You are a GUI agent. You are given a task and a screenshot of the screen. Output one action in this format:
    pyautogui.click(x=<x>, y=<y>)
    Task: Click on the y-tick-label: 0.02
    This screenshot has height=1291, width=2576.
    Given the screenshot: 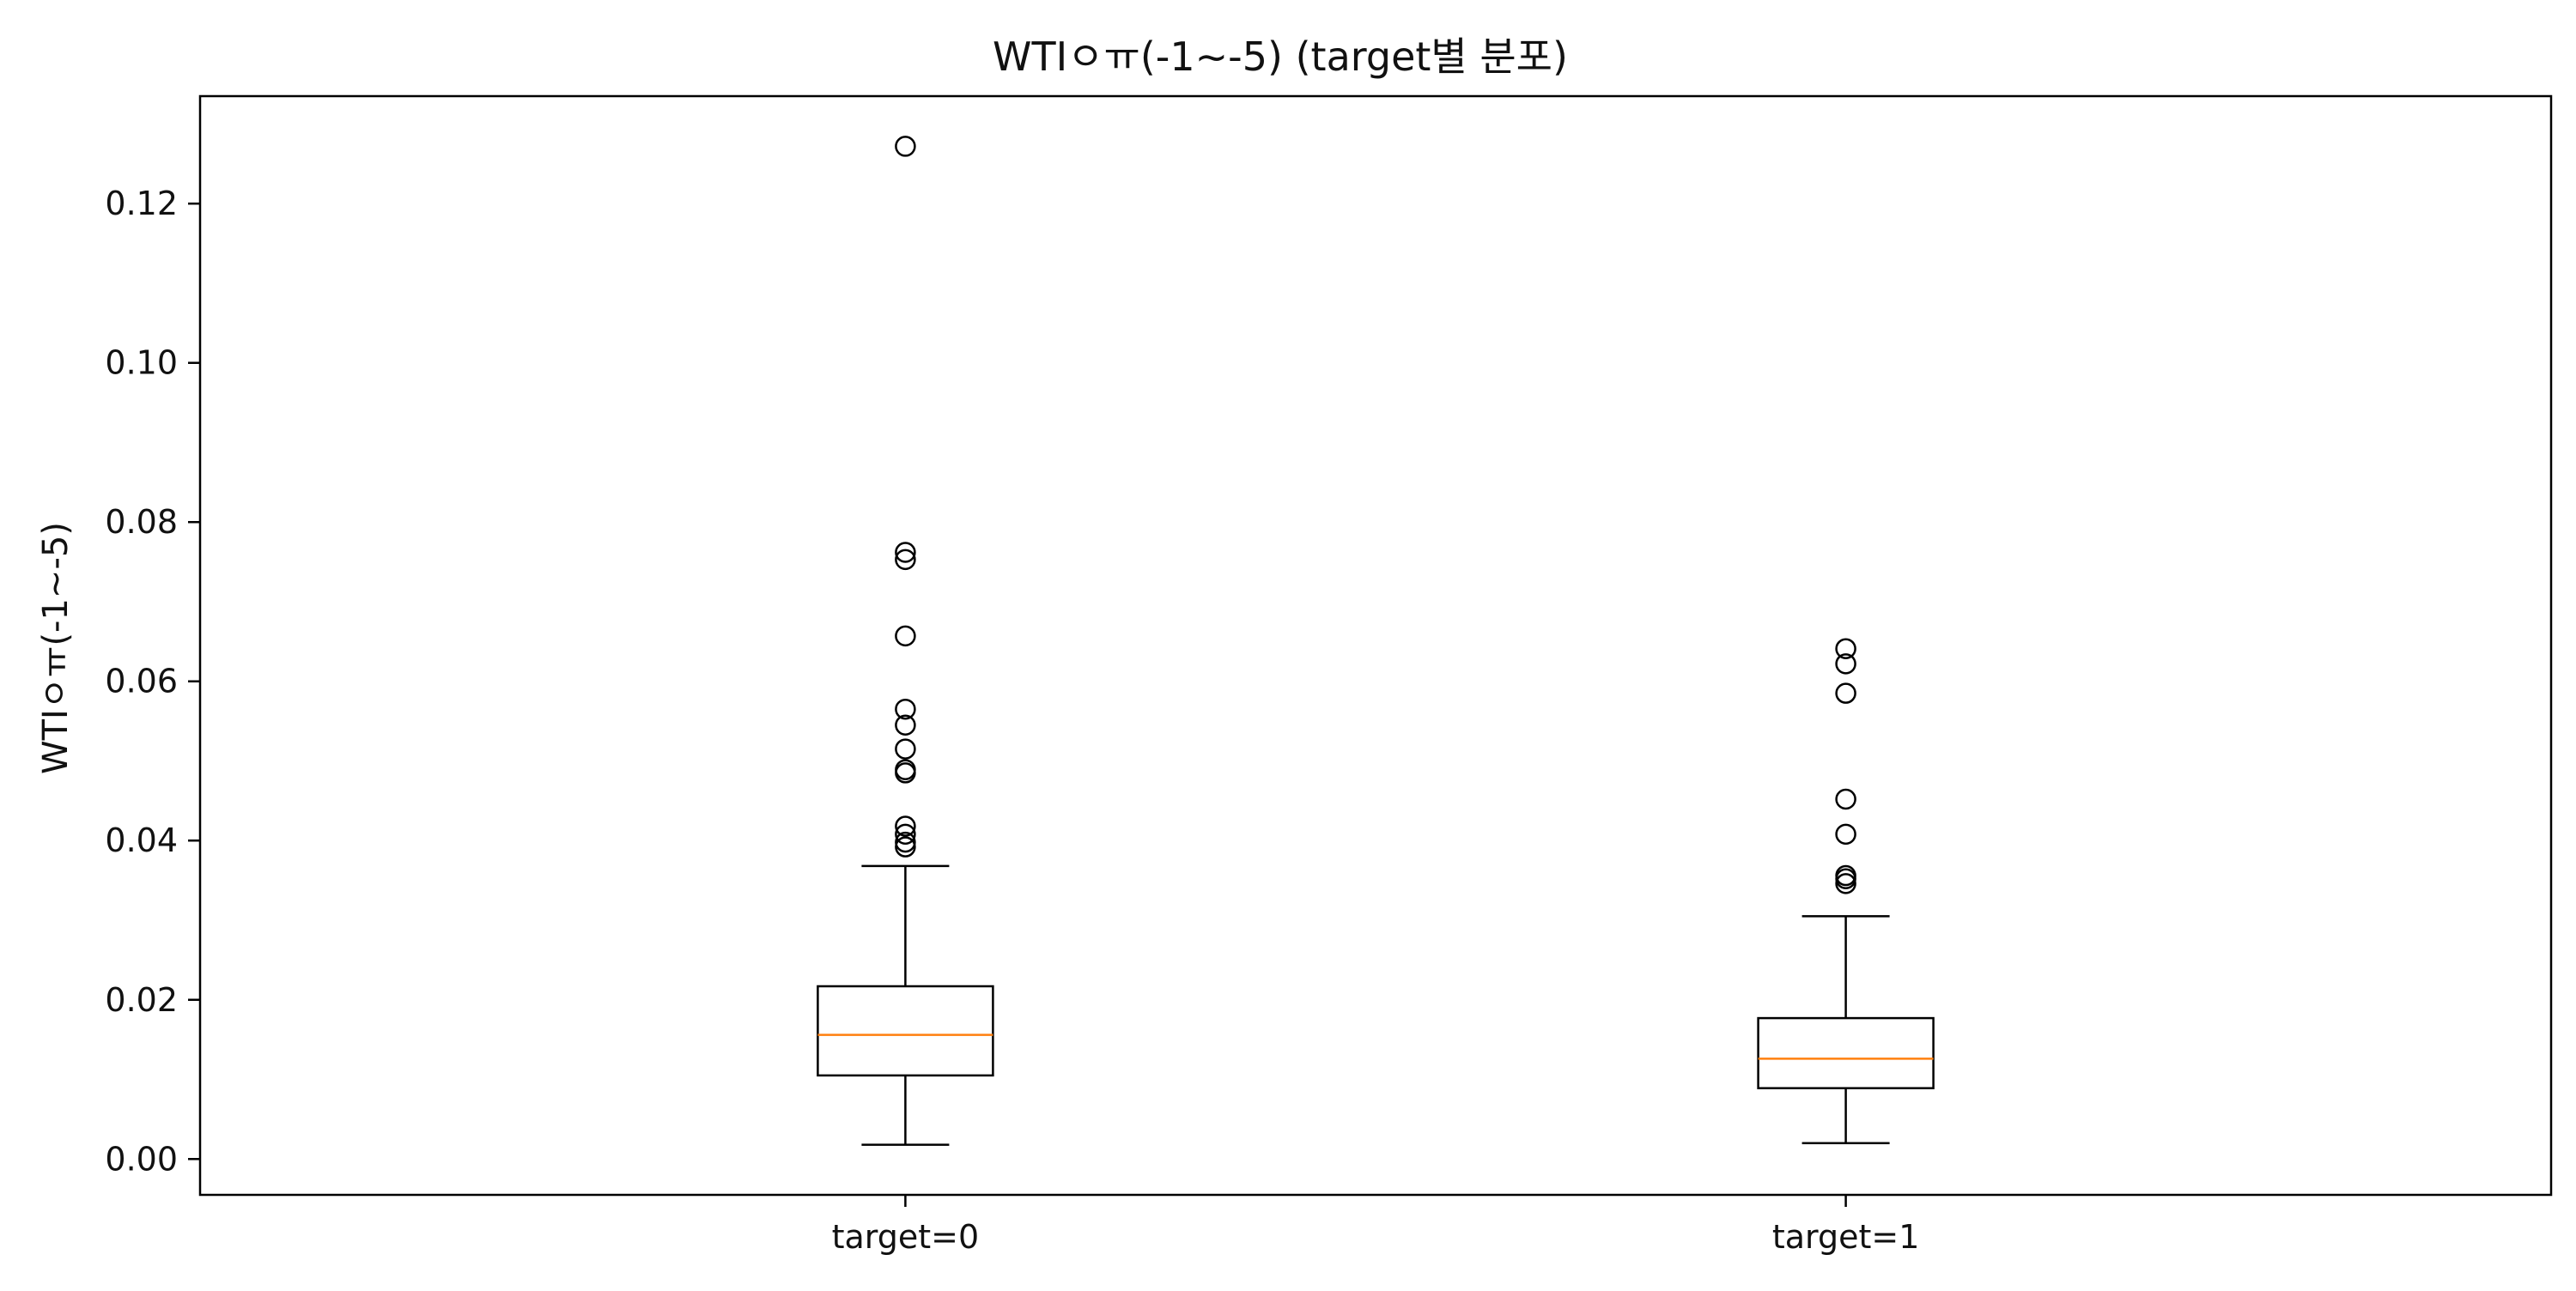 What is the action you would take?
    pyautogui.click(x=142, y=1000)
    